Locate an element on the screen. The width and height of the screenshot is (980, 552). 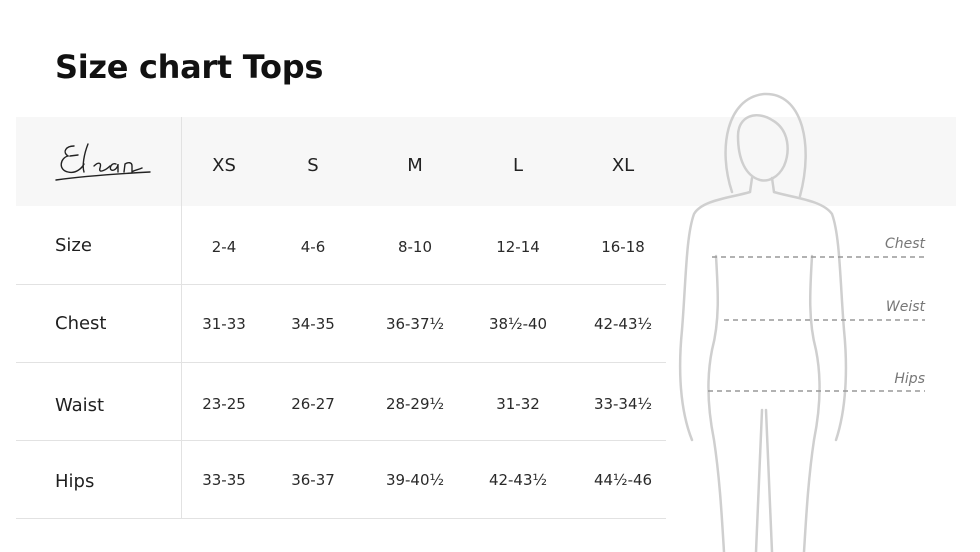
table-cell: 28-29½ is located at coordinates (415, 404).